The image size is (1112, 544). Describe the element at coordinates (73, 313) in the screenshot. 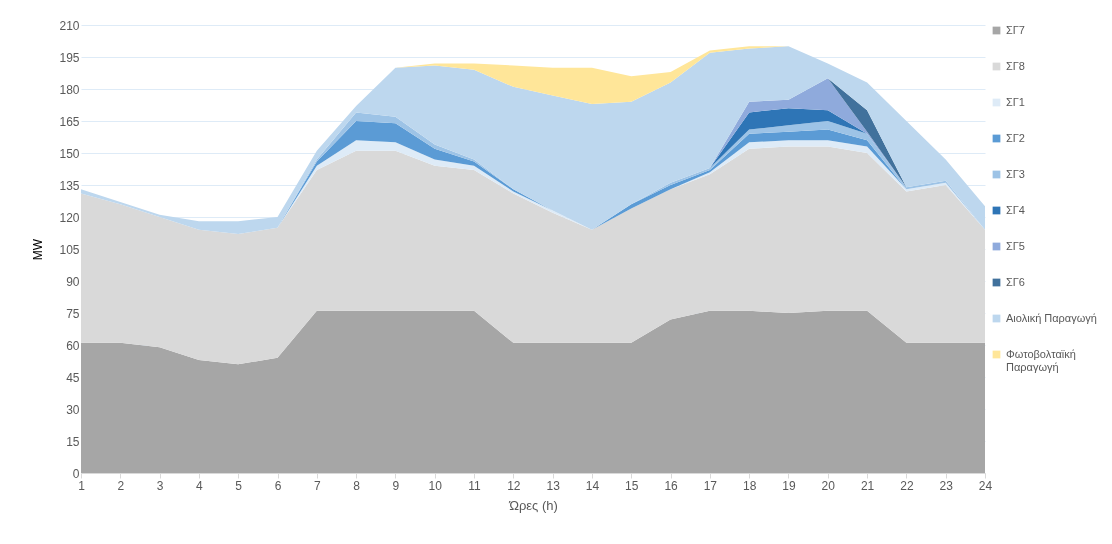

I see `y-tick-label: 75` at that location.